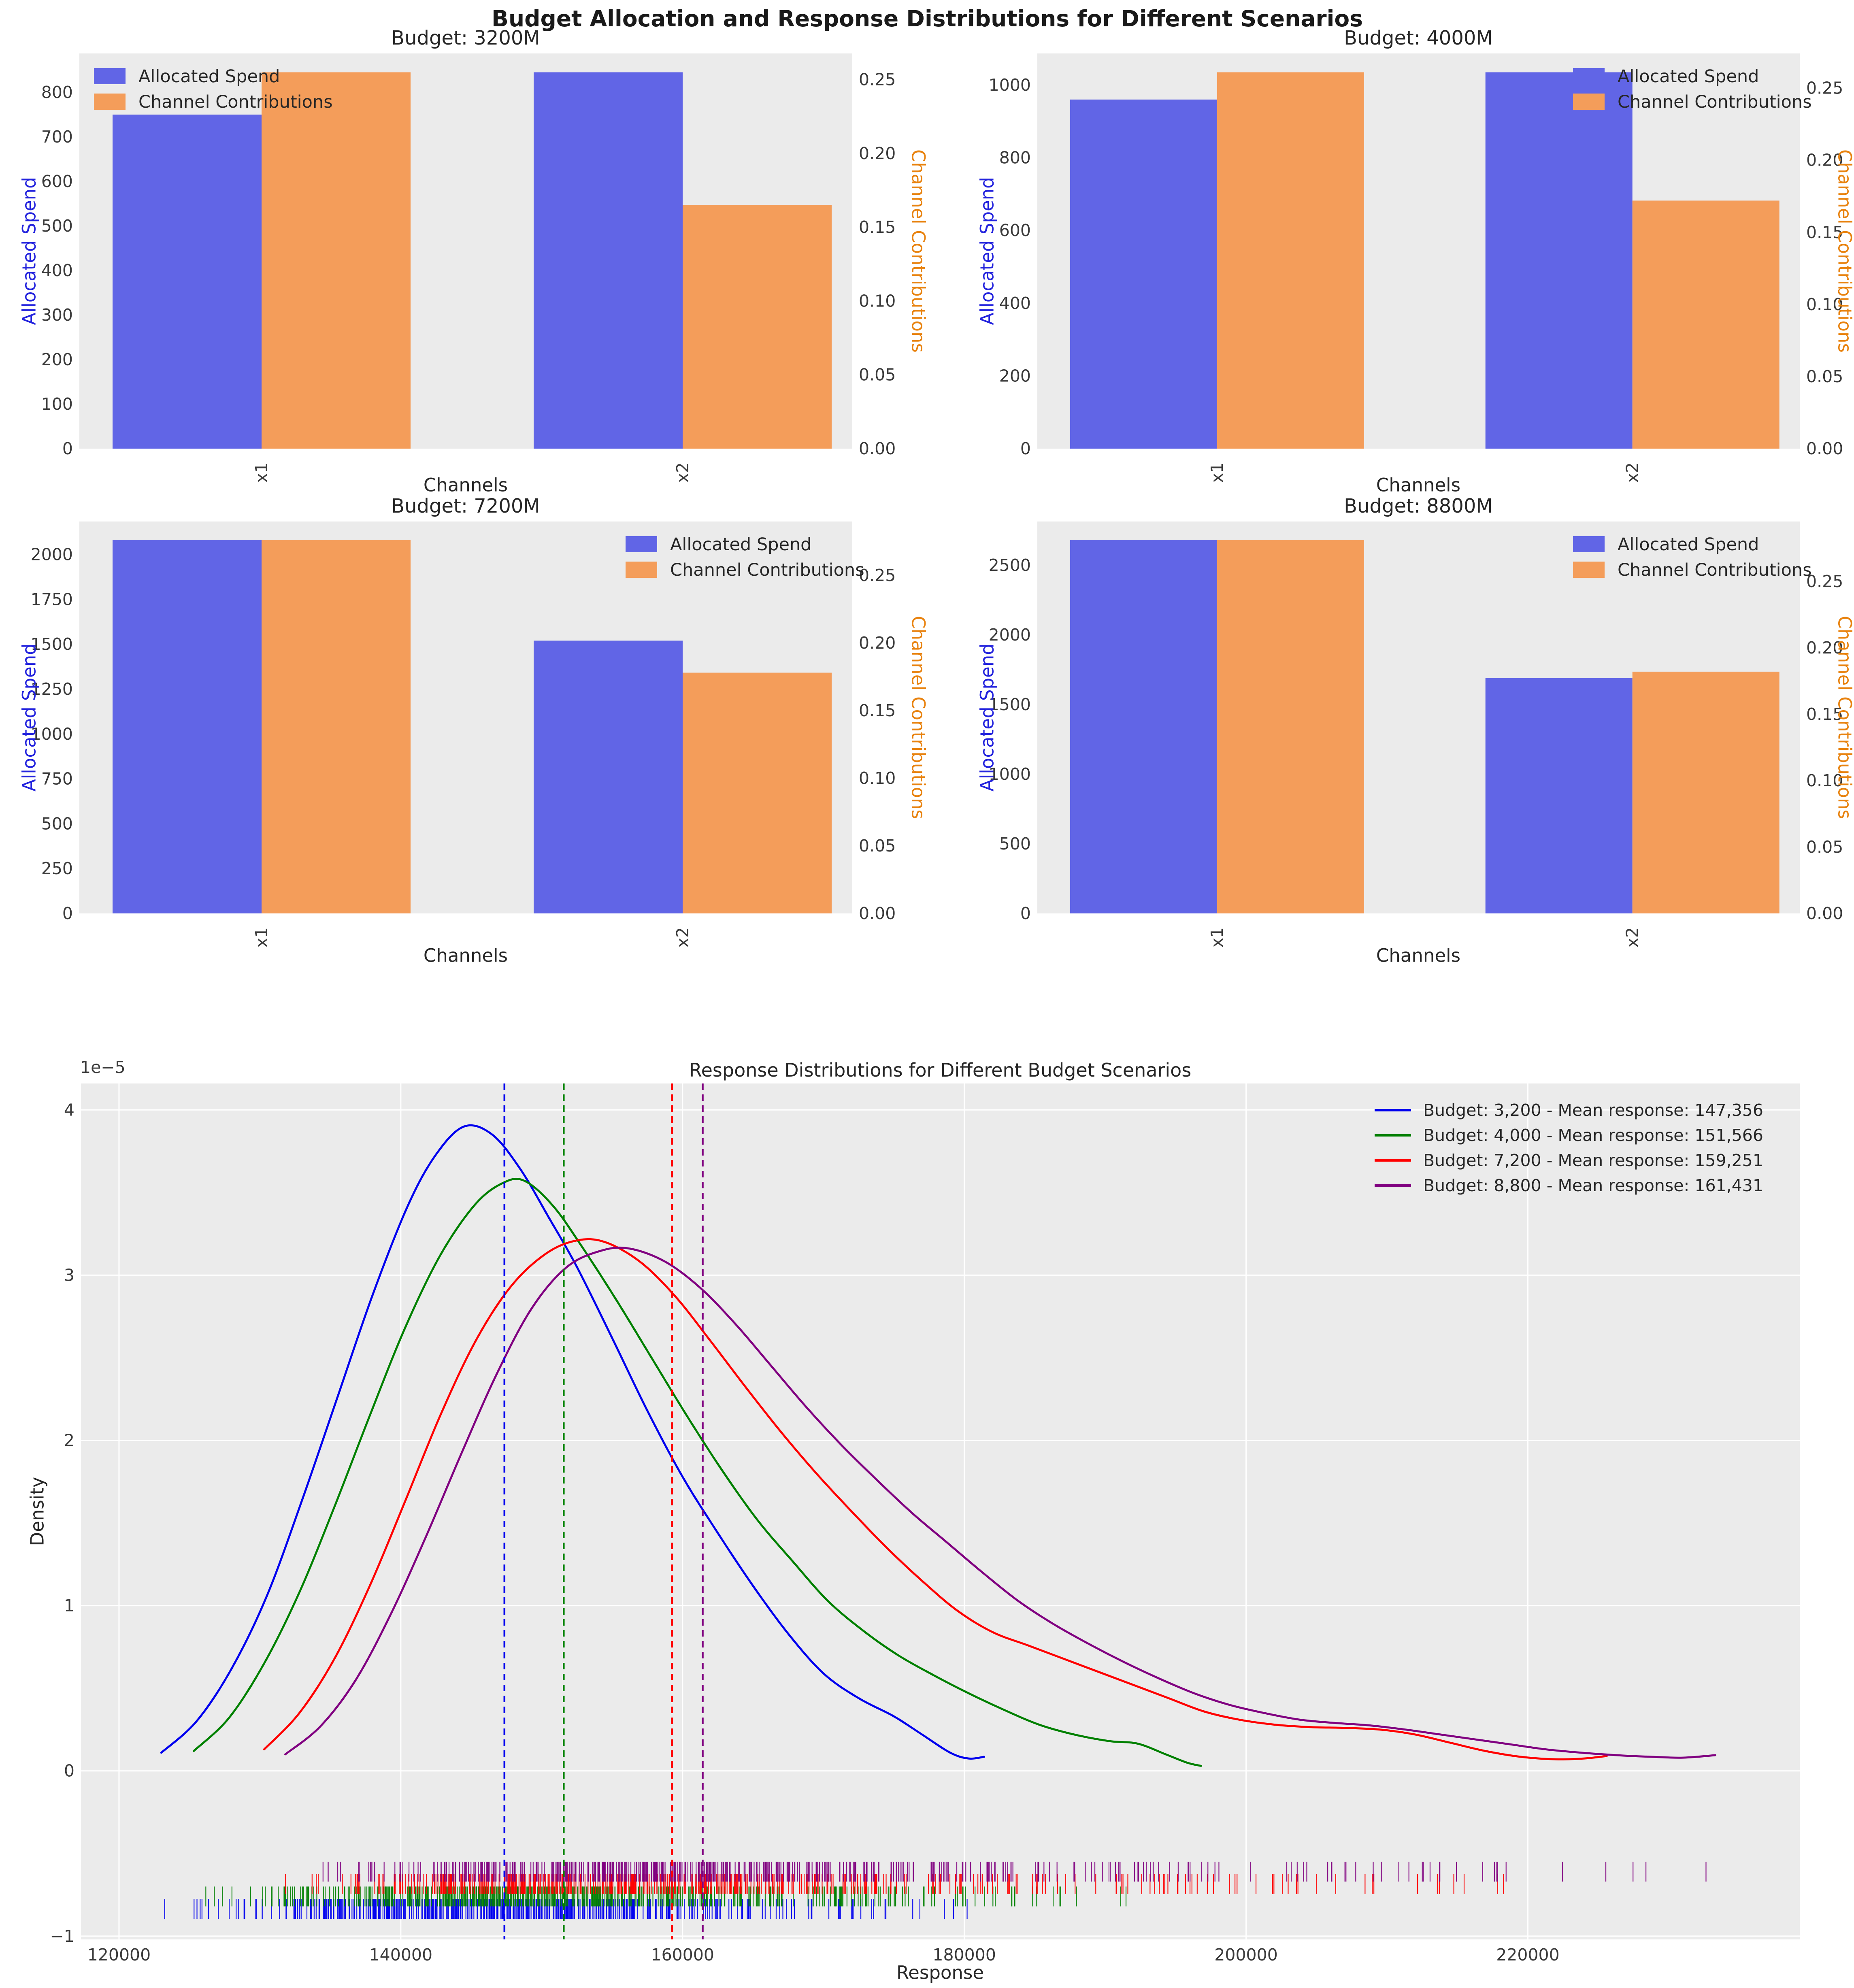 The height and width of the screenshot is (1988, 1854). Describe the element at coordinates (37, 1511) in the screenshot. I see `ylabel-density: Density` at that location.